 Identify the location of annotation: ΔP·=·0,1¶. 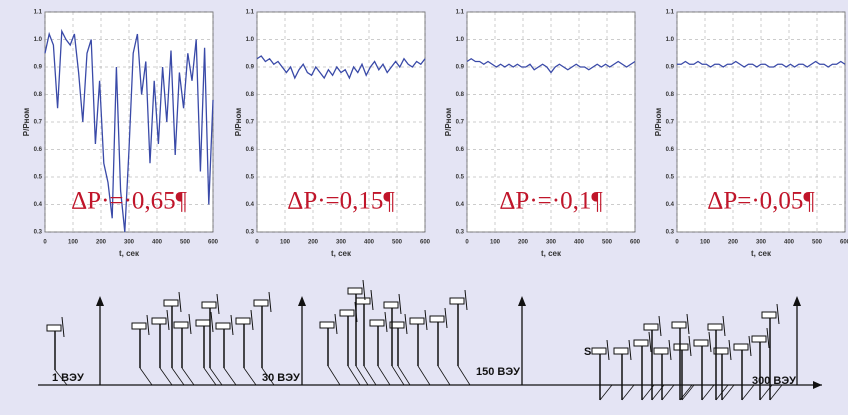
(551, 201).